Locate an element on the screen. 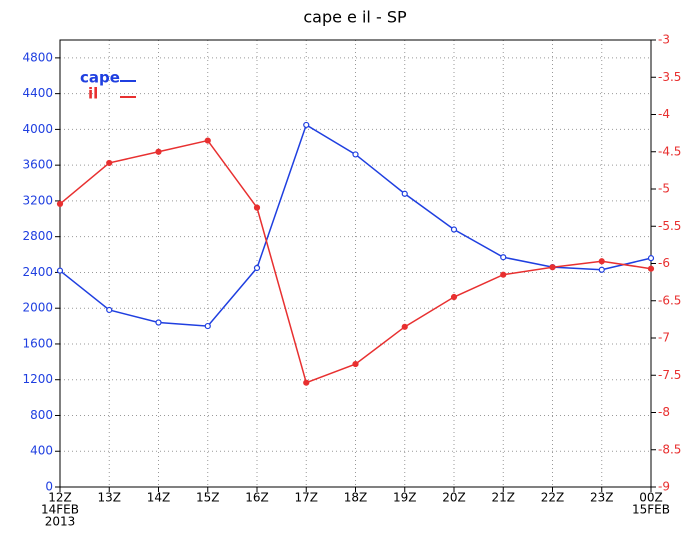 This screenshot has width=694, height=533. x-tick-label: 00Z is located at coordinates (651, 498).